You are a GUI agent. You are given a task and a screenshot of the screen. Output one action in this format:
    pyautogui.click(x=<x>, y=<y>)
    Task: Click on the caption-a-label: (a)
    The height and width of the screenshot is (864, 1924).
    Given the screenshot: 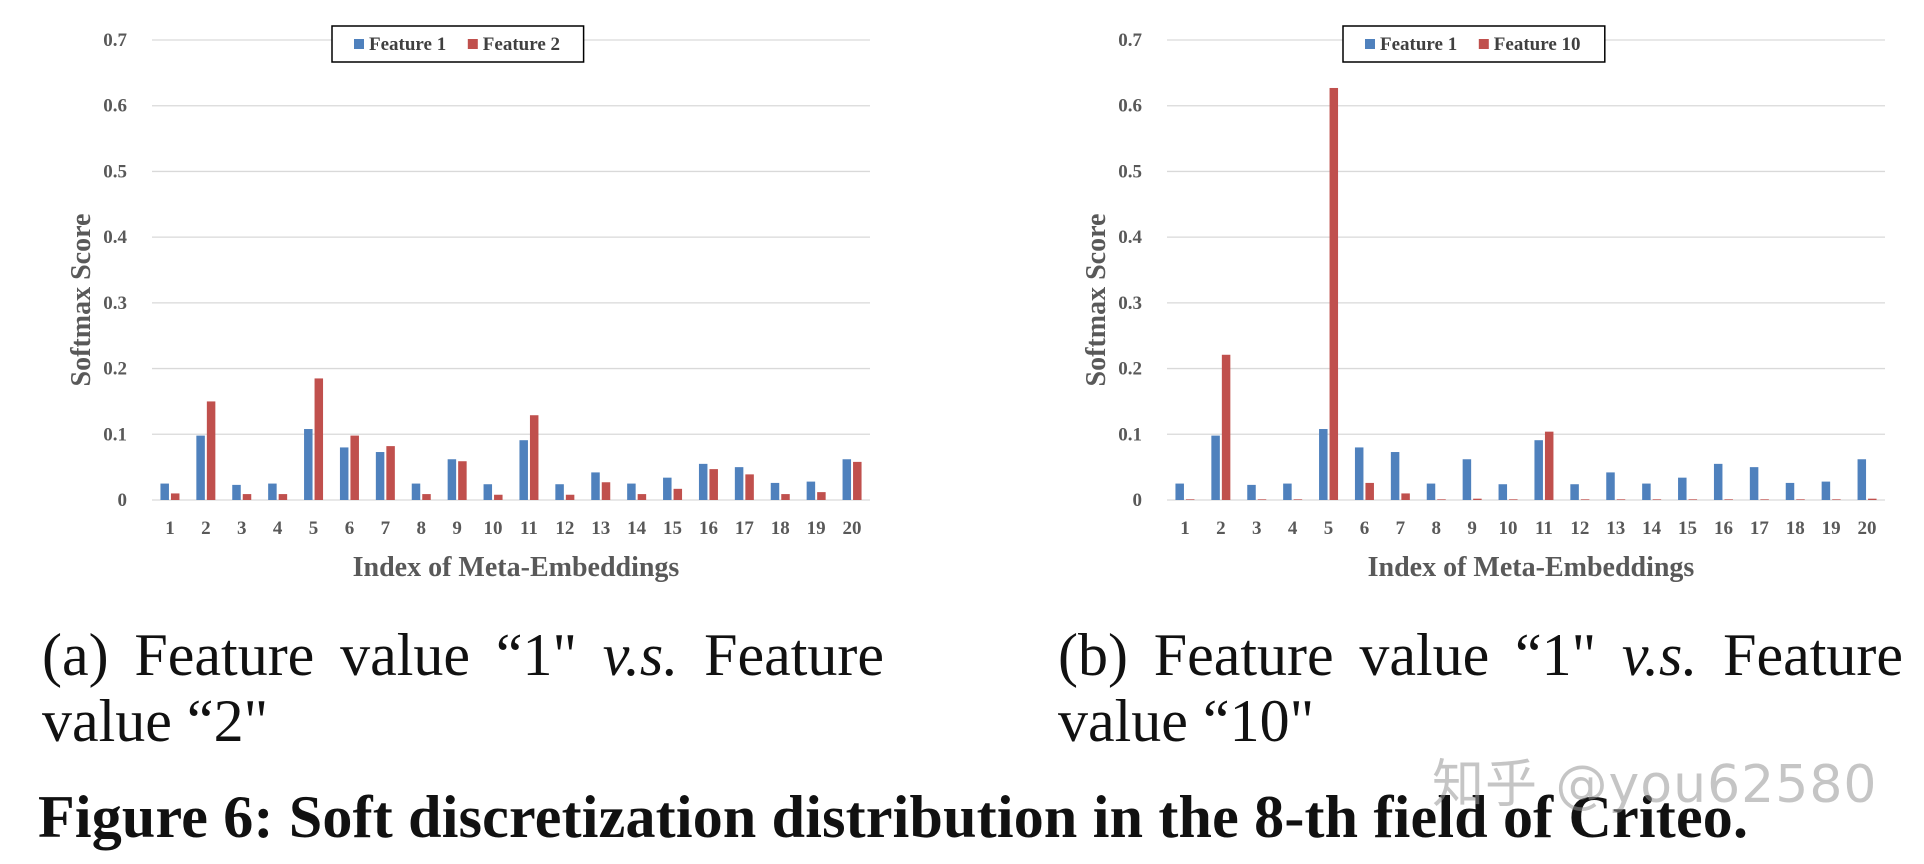 What is the action you would take?
    pyautogui.click(x=75, y=655)
    